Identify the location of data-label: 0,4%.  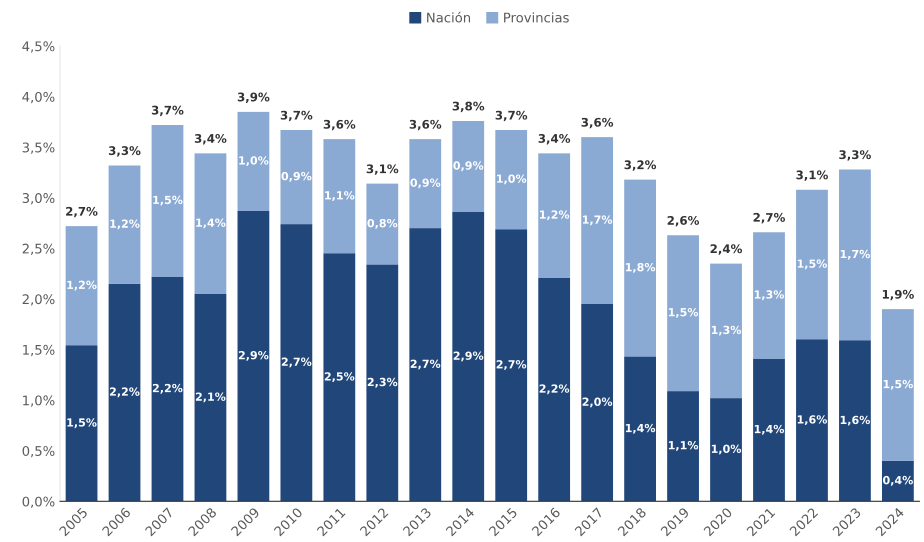
(898, 481).